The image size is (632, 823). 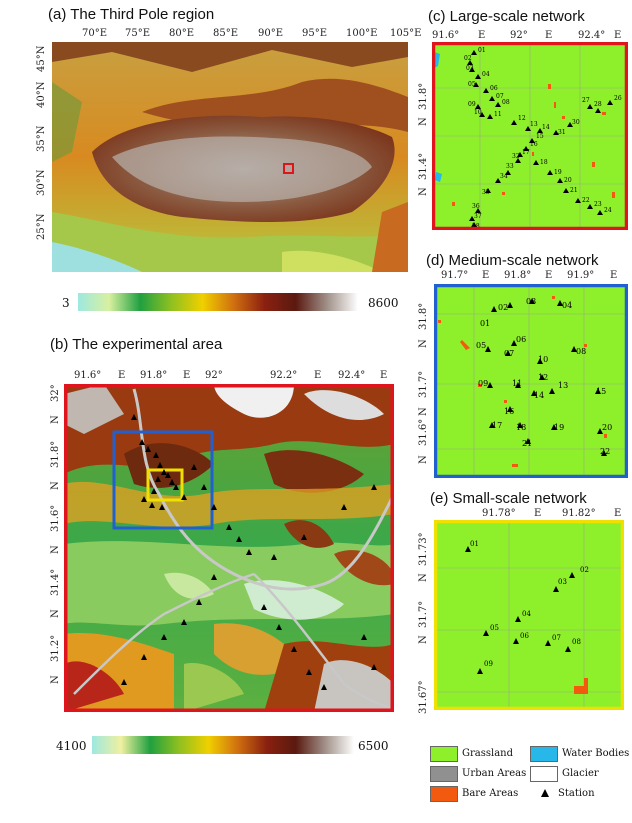 What do you see at coordinates (71, 746) in the screenshot?
I see `colorbar-b-min: 4100` at bounding box center [71, 746].